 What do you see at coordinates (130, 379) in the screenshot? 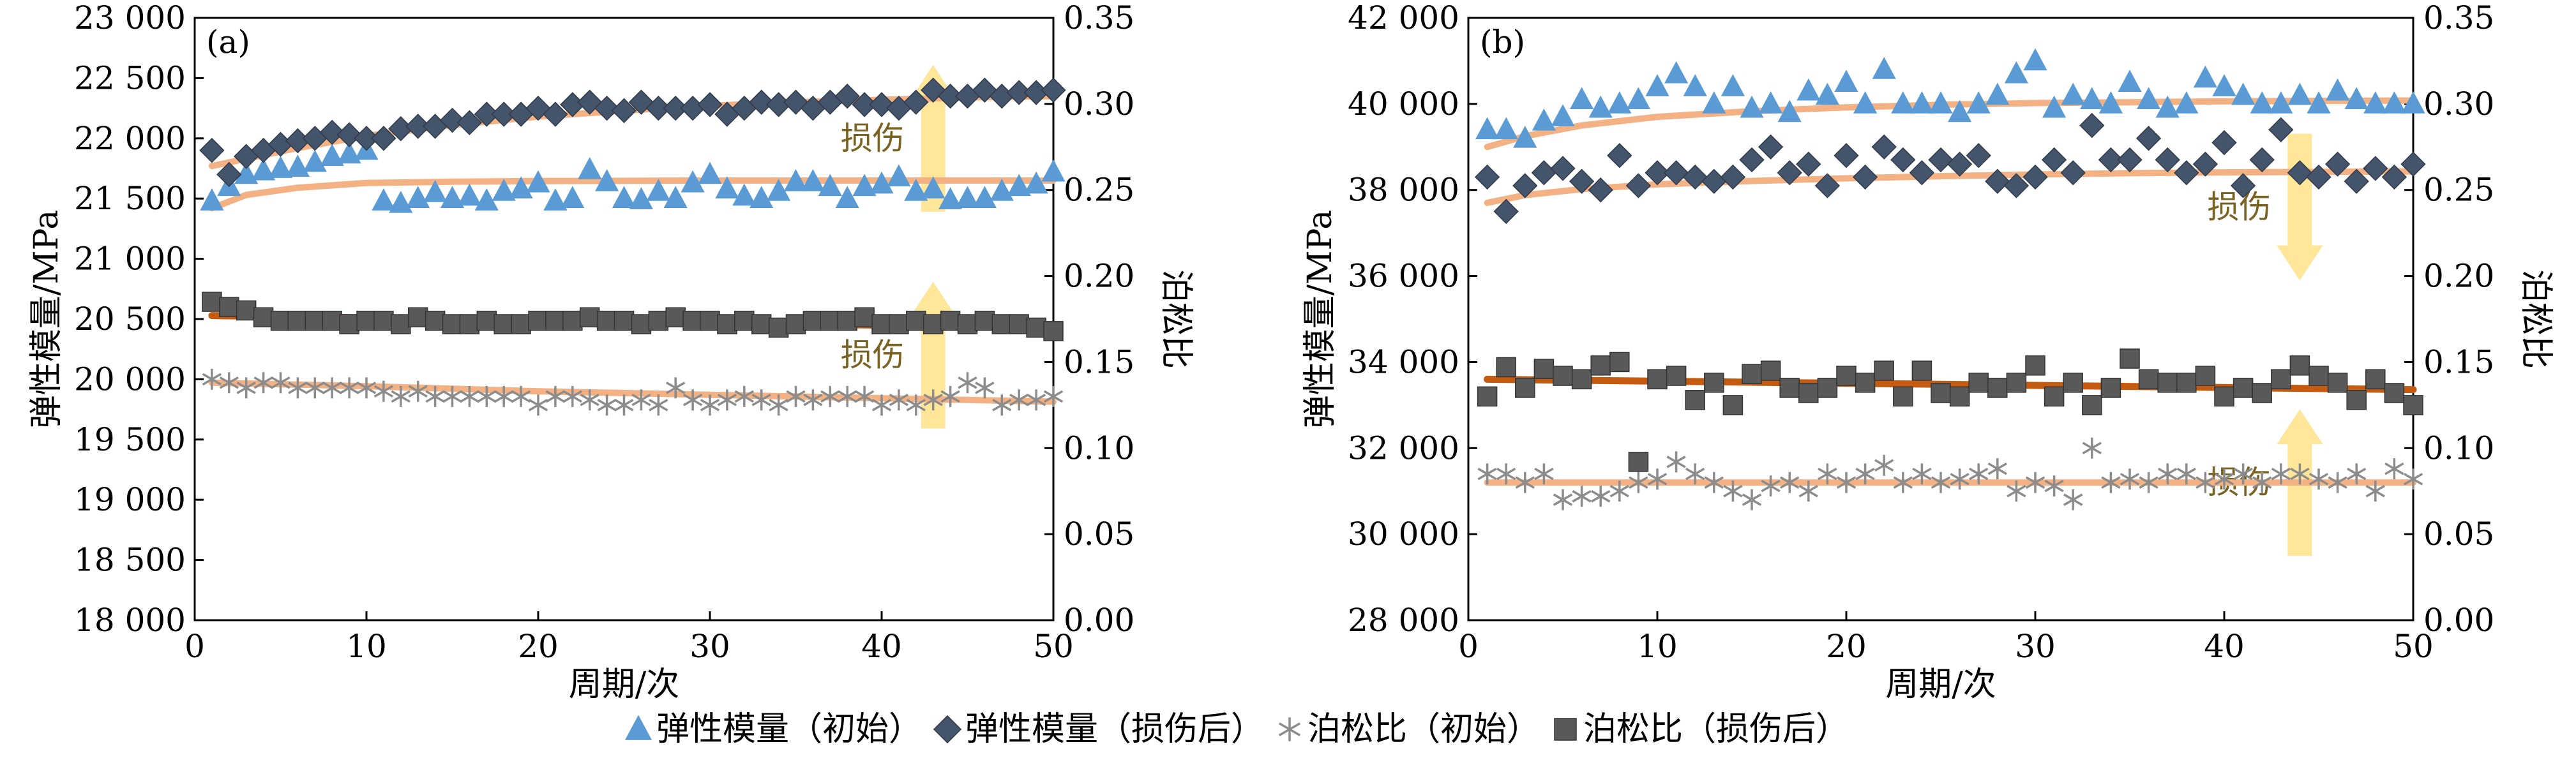
I see `y-tick-label: 20 000` at bounding box center [130, 379].